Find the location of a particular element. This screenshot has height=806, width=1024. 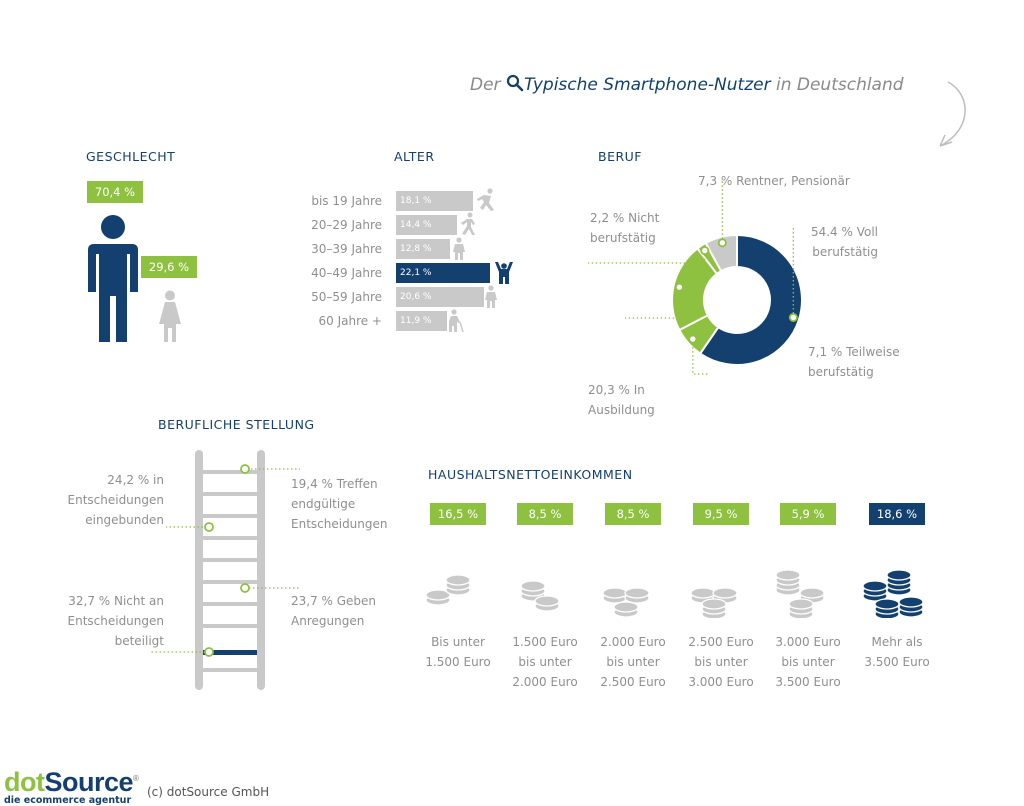

curved-arrow-icon is located at coordinates (952, 114).